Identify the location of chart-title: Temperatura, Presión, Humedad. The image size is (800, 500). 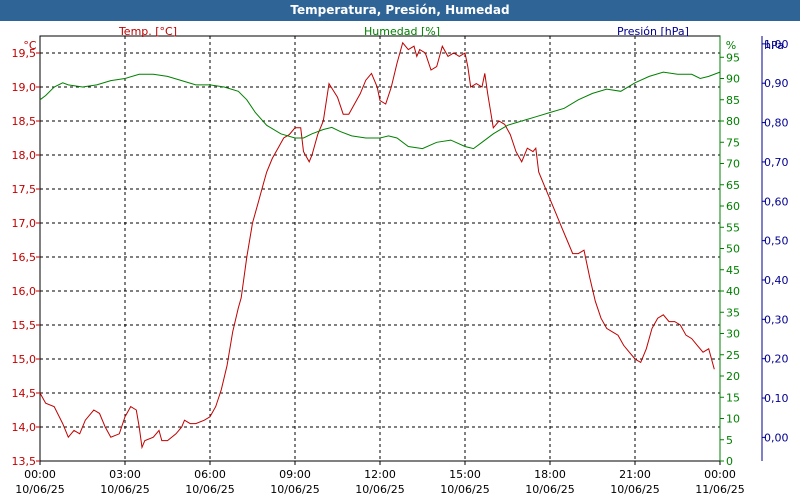
(400, 10).